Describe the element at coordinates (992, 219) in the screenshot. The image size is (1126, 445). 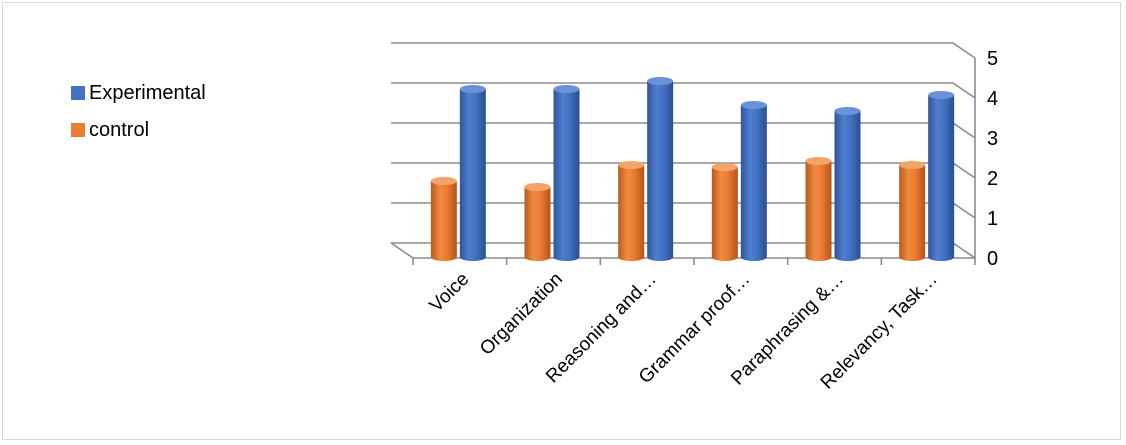
I see `y-tick-label: 1` at that location.